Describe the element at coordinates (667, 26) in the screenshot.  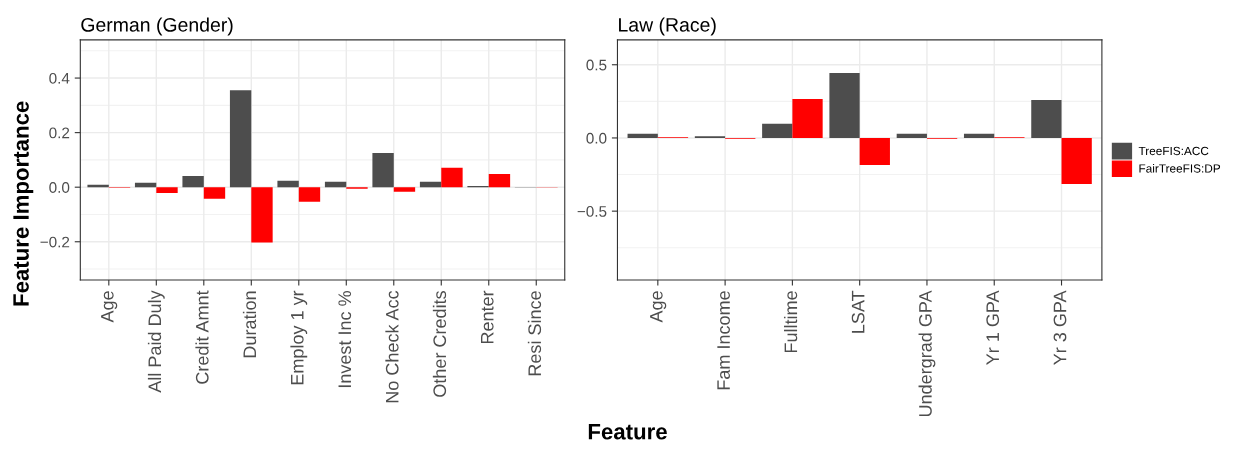
I see `chart-title: Law (Race)` at that location.